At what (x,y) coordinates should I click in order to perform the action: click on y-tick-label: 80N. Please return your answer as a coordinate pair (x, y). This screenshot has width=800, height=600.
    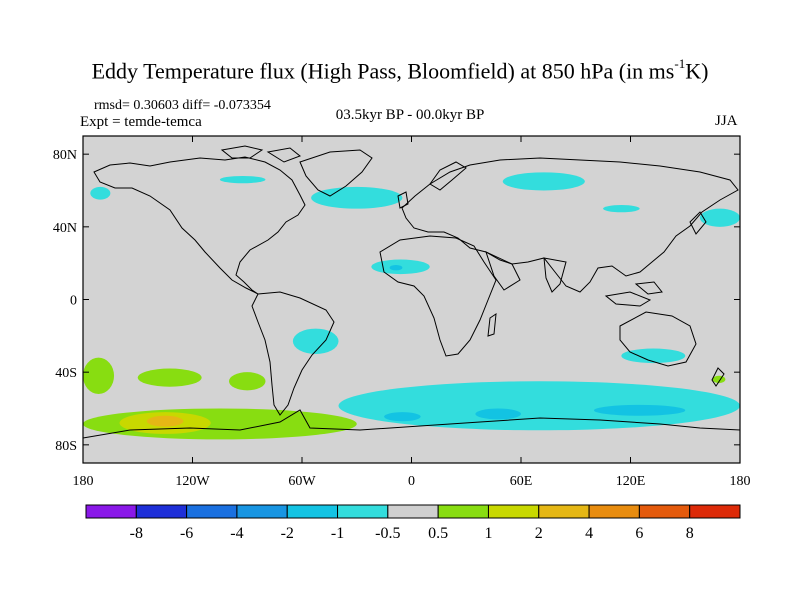
    Looking at the image, I should click on (65, 155).